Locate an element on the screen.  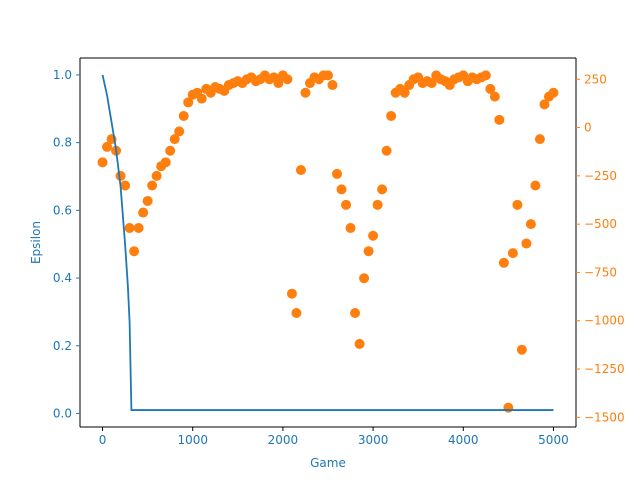
left-y-tick-label: 0.2 is located at coordinates (62, 346).